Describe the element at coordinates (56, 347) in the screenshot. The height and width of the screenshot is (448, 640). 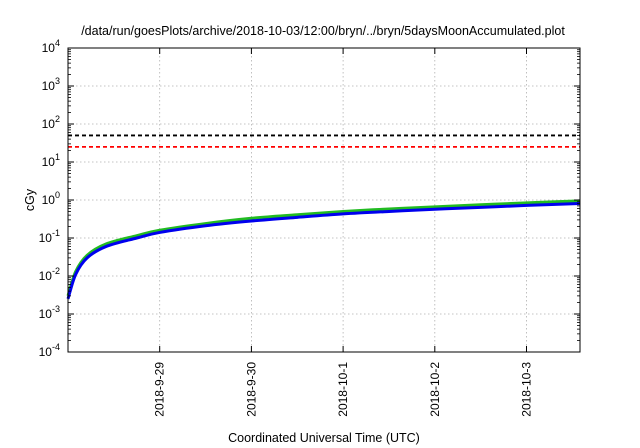
I see `y-tick-label-exponent: -4` at that location.